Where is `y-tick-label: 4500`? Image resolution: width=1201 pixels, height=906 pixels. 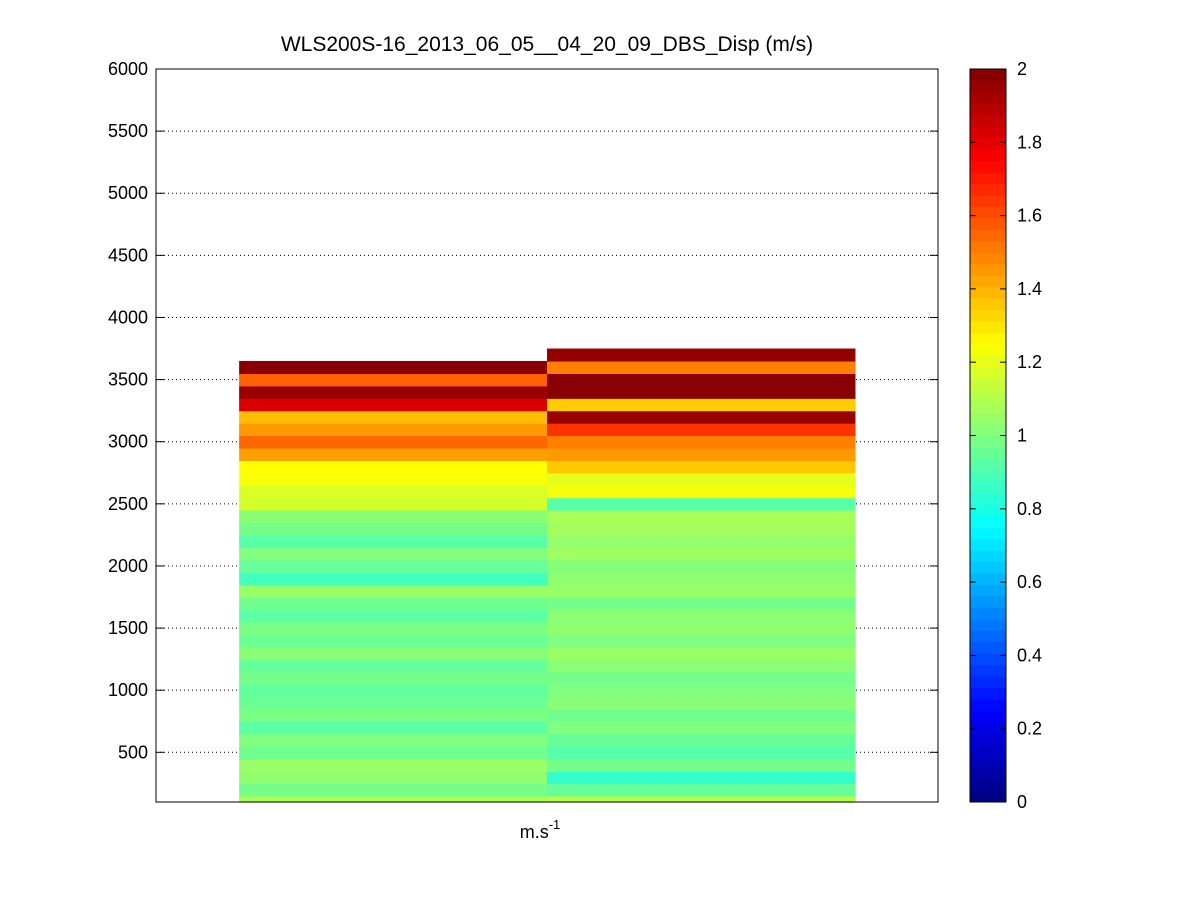 y-tick-label: 4500 is located at coordinates (128, 255).